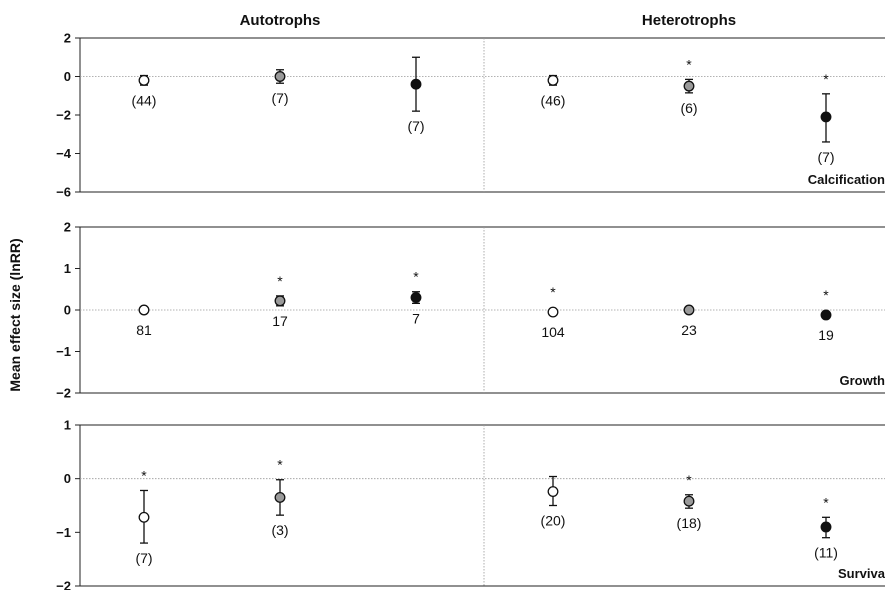 The width and height of the screenshot is (885, 595). What do you see at coordinates (144, 330) in the screenshot?
I see `sample-size-label: 81` at bounding box center [144, 330].